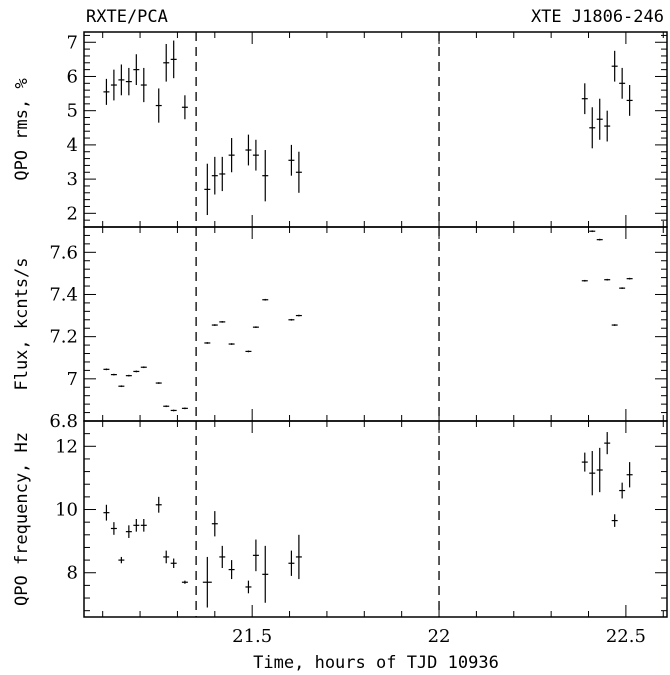 This screenshot has width=670, height=675. I want to click on instrument-label: RXTE/PCA, so click(127, 17).